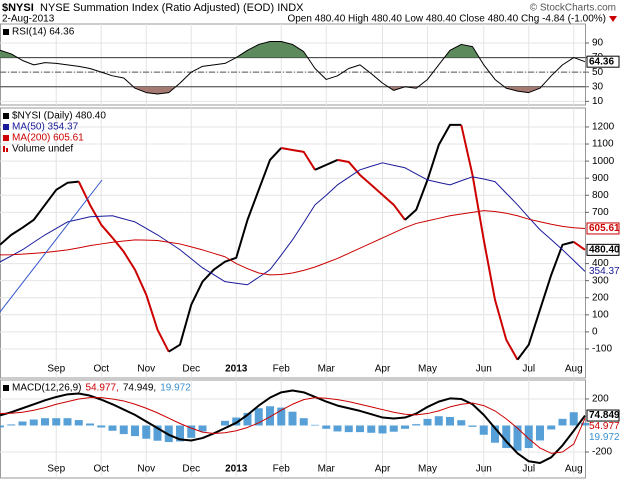 Image resolution: width=620 pixels, height=483 pixels. Describe the element at coordinates (602, 452) in the screenshot. I see `y-tick-label: -200` at that location.